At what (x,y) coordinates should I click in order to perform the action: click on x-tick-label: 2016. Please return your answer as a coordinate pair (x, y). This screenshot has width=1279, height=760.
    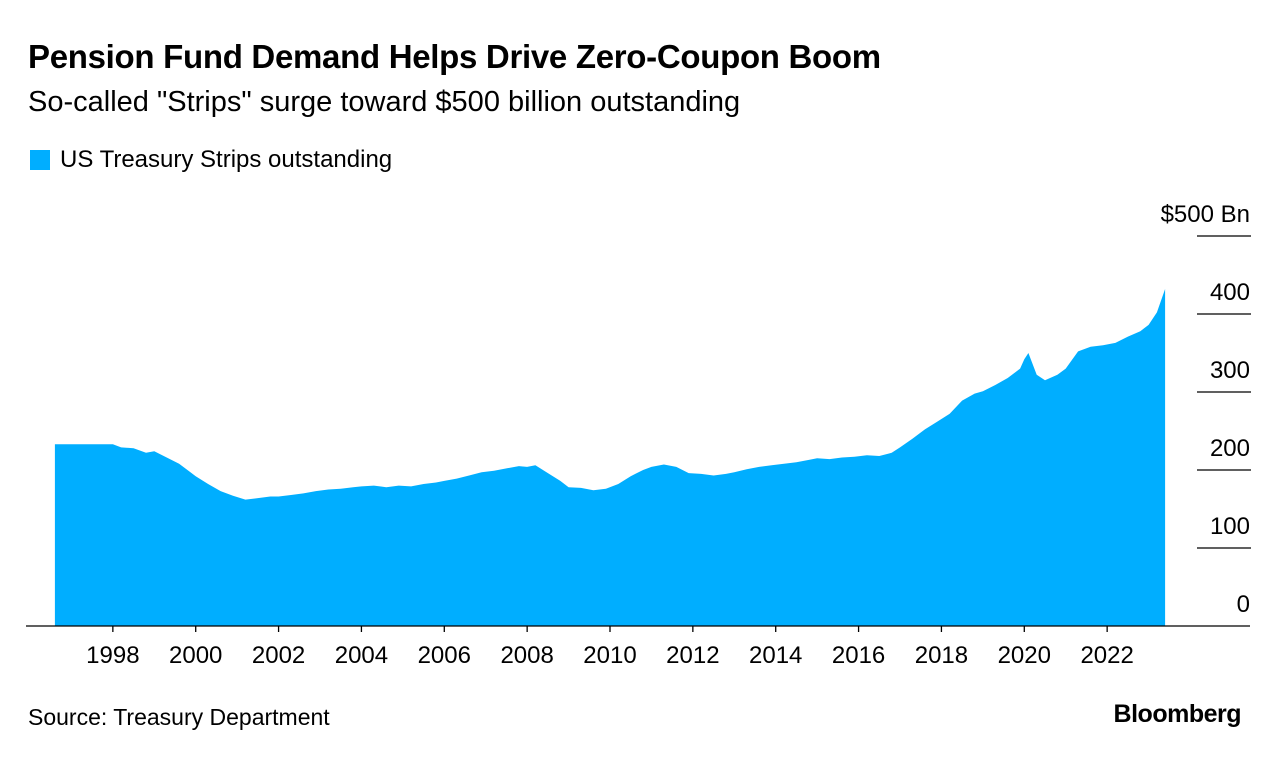
    Looking at the image, I should click on (858, 655).